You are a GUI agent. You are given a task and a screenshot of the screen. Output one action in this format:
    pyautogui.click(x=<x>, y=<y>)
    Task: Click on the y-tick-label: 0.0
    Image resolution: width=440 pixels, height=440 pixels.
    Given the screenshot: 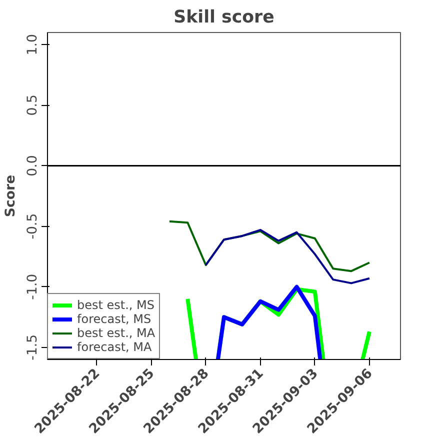 What is the action you would take?
    pyautogui.click(x=33, y=165)
    